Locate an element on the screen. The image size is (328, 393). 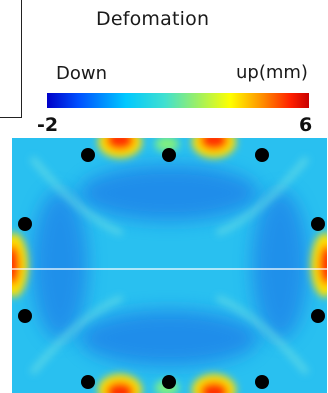
depression-region-left is located at coordinates (60, 265).